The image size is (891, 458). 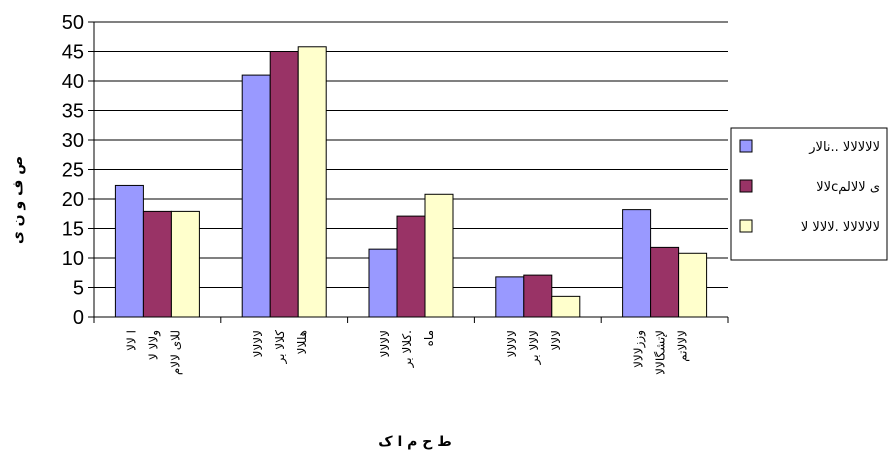 What do you see at coordinates (848, 187) in the screenshot?
I see `legend-label: لالاcی لالالم` at bounding box center [848, 187].